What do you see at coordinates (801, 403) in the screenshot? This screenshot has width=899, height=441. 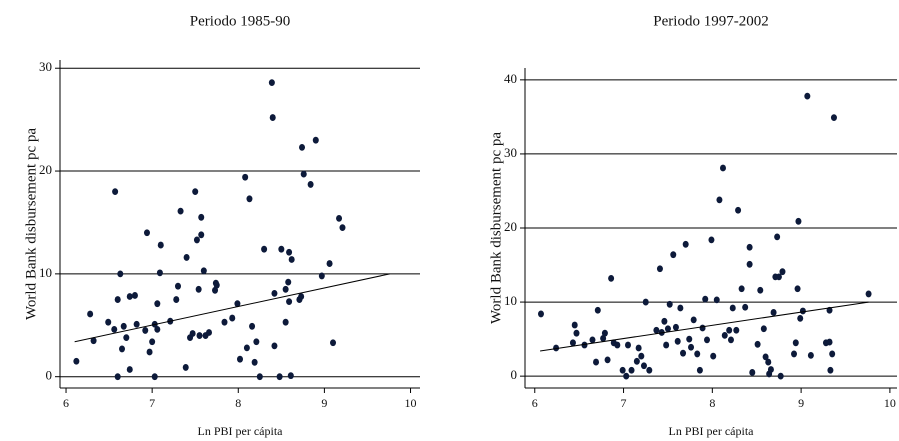 I see `x-tick-label: 9` at bounding box center [801, 403].